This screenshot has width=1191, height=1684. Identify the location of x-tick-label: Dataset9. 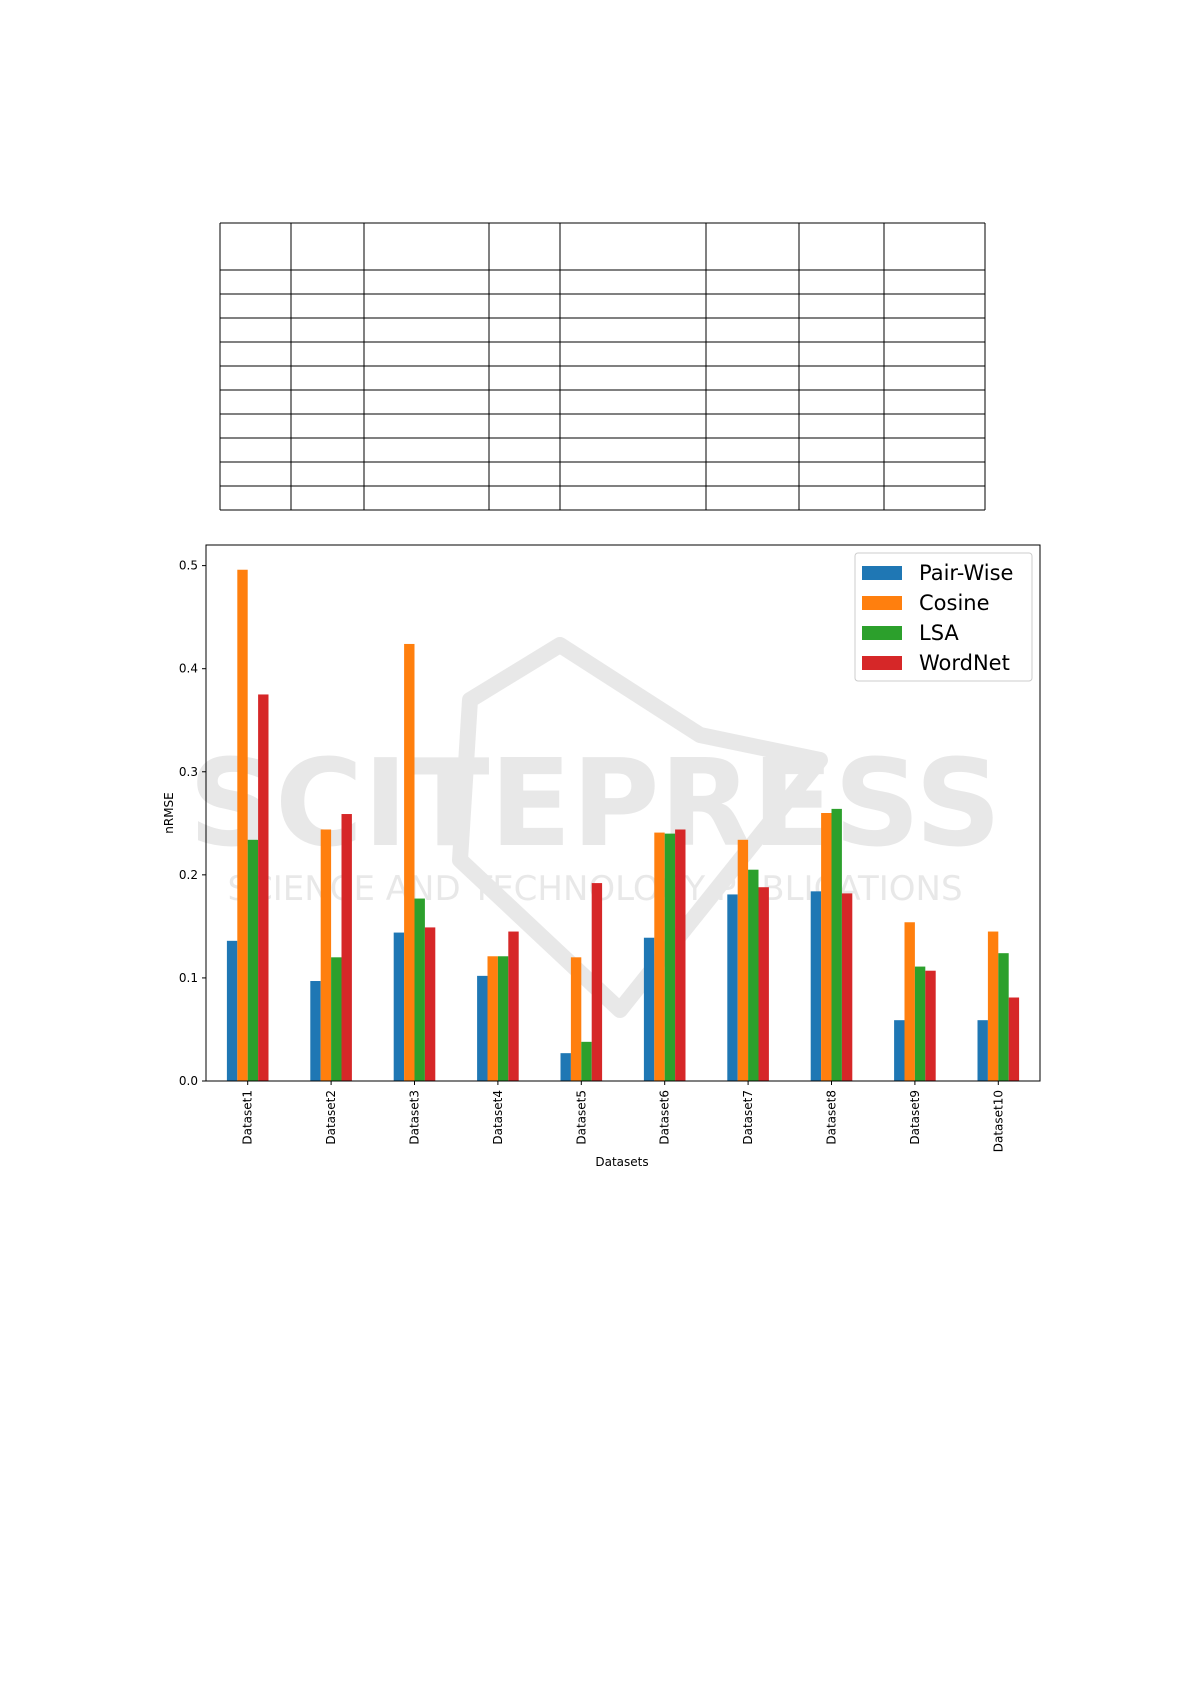
(915, 1117).